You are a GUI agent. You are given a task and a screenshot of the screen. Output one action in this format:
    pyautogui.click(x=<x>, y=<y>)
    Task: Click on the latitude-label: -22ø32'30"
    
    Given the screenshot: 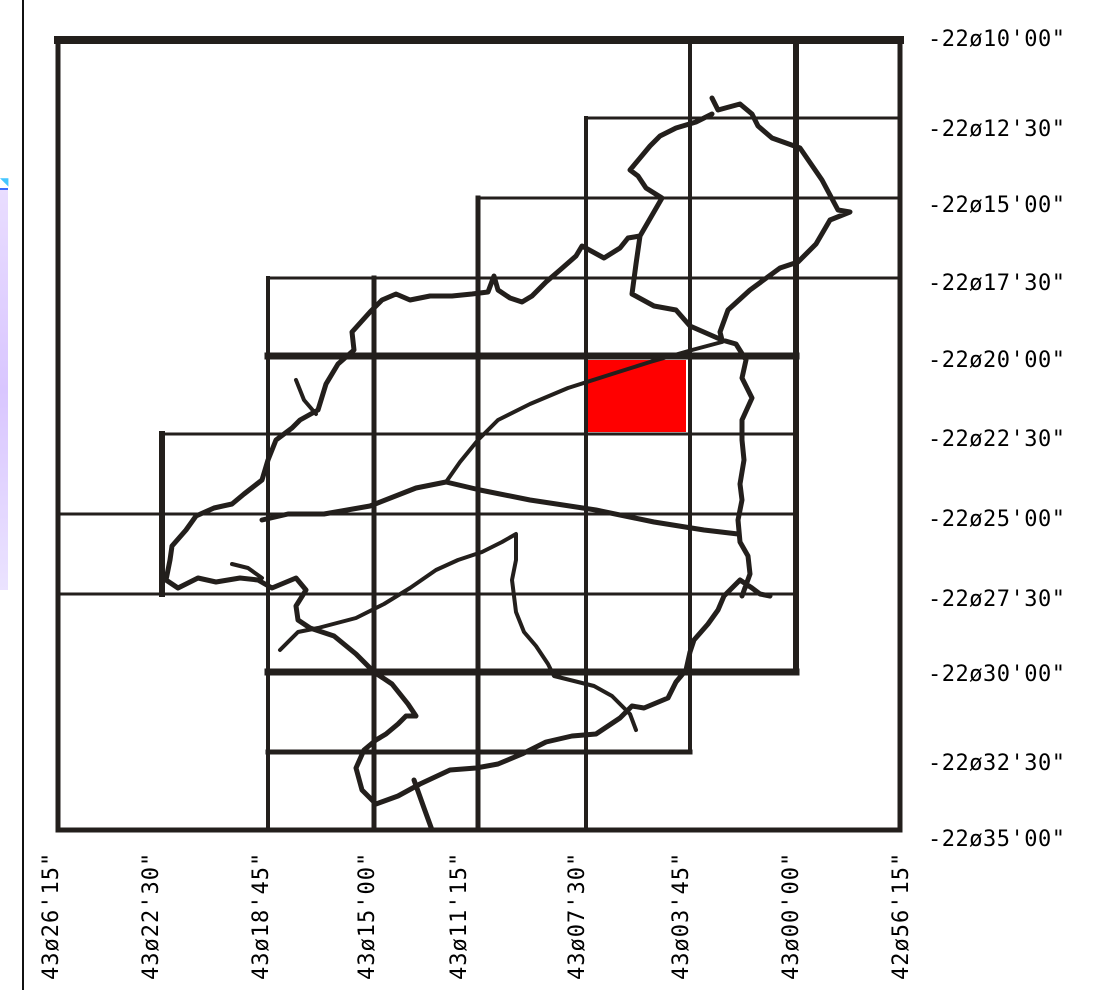 What is the action you would take?
    pyautogui.click(x=997, y=763)
    